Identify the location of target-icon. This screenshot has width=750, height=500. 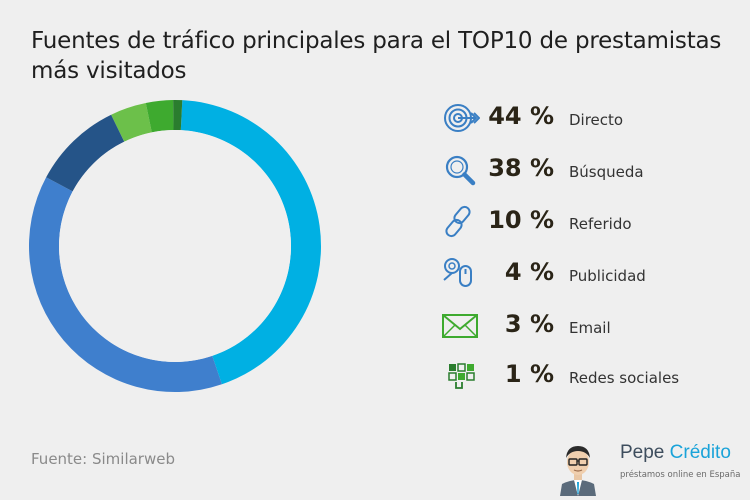
(462, 118).